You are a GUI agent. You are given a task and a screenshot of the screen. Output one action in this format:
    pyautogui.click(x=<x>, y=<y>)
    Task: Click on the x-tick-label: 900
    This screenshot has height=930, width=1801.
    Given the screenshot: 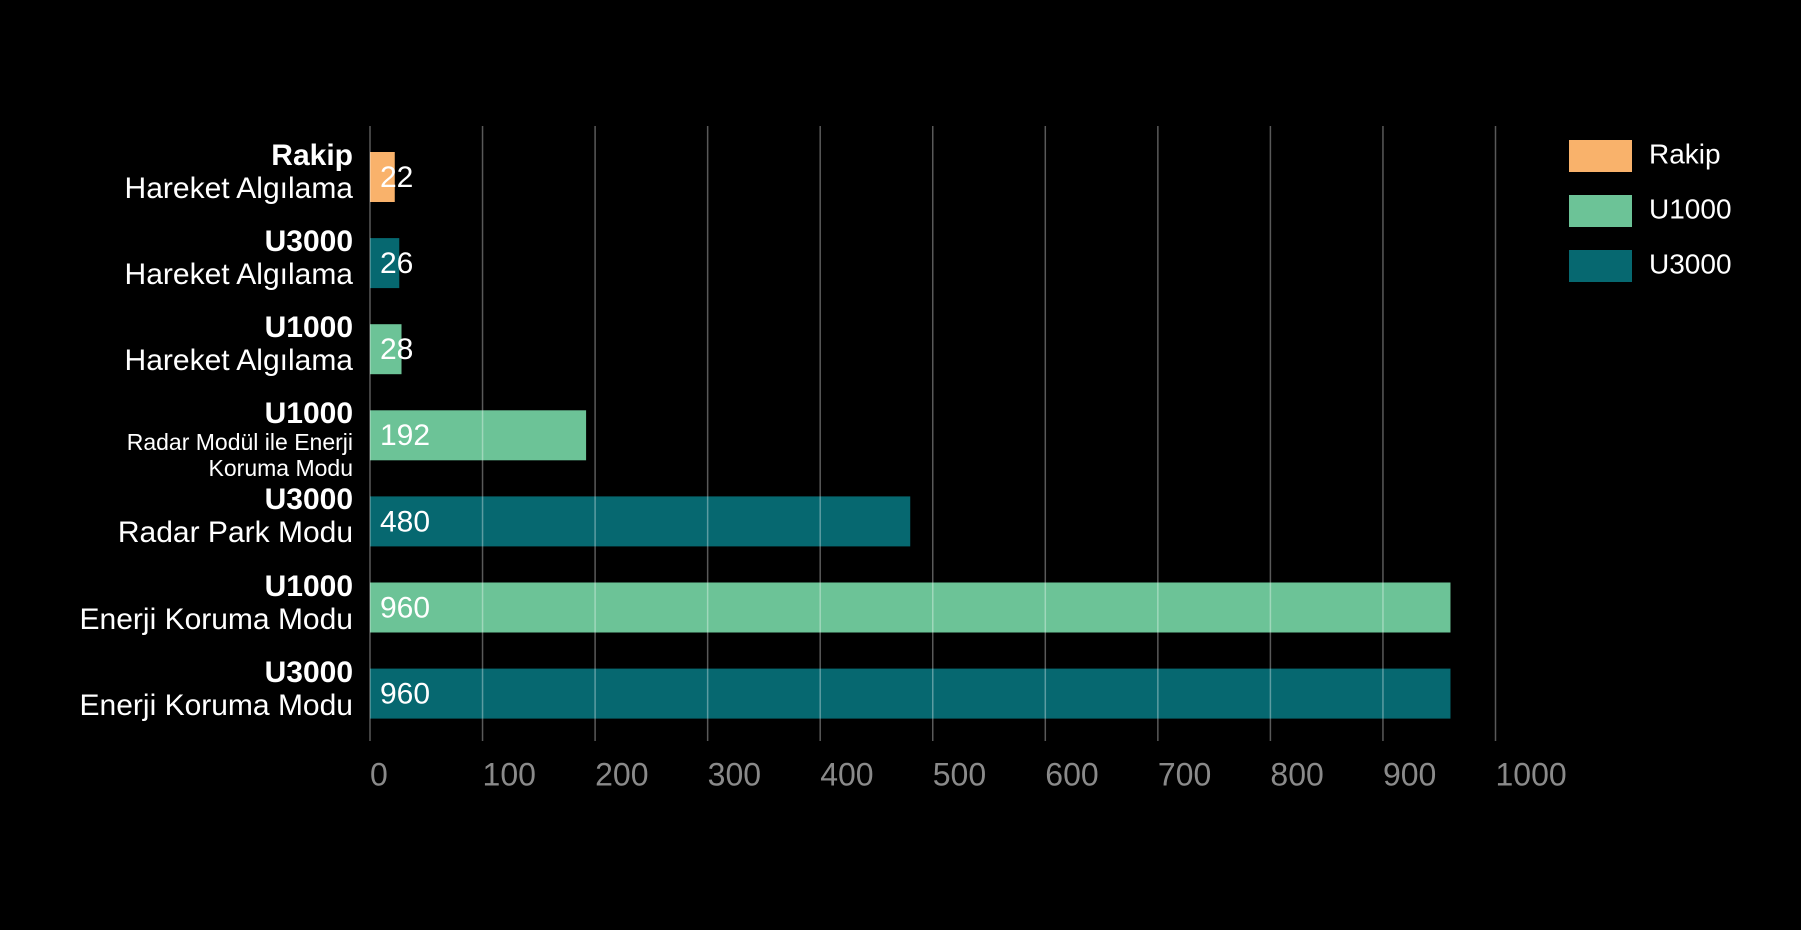 What is the action you would take?
    pyautogui.click(x=1409, y=774)
    